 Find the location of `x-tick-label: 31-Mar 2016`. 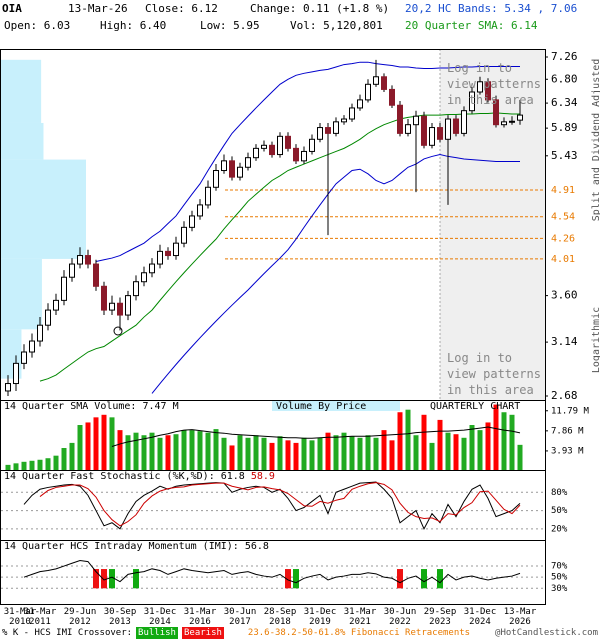

x-tick-label: 31-Mar 2016 is located at coordinates (200, 617).